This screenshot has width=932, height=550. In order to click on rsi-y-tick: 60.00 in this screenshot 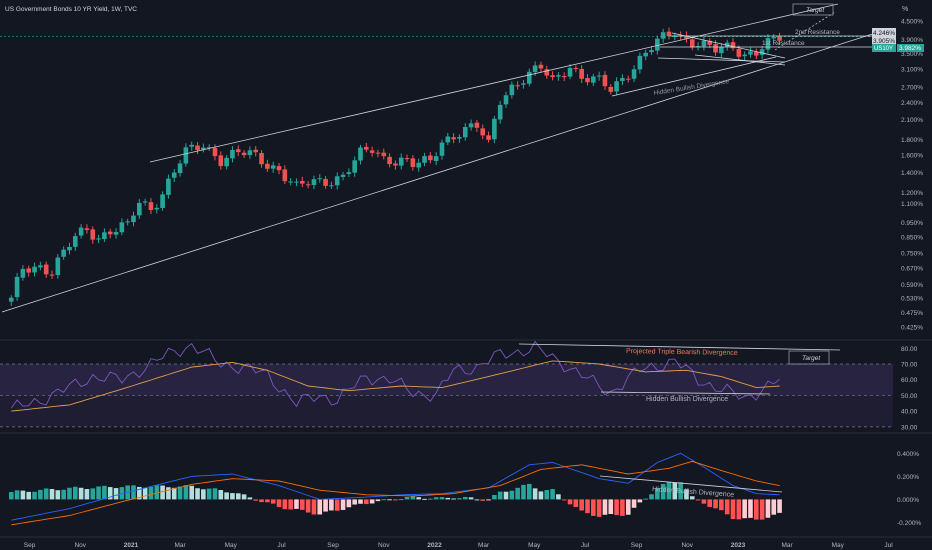, I will do `click(909, 380)`.